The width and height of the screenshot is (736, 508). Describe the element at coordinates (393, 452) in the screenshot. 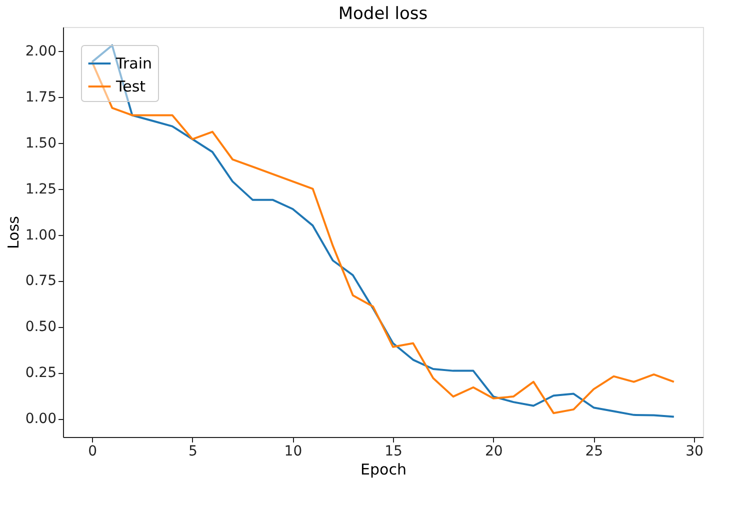

I see `x-tick-label: 15` at that location.